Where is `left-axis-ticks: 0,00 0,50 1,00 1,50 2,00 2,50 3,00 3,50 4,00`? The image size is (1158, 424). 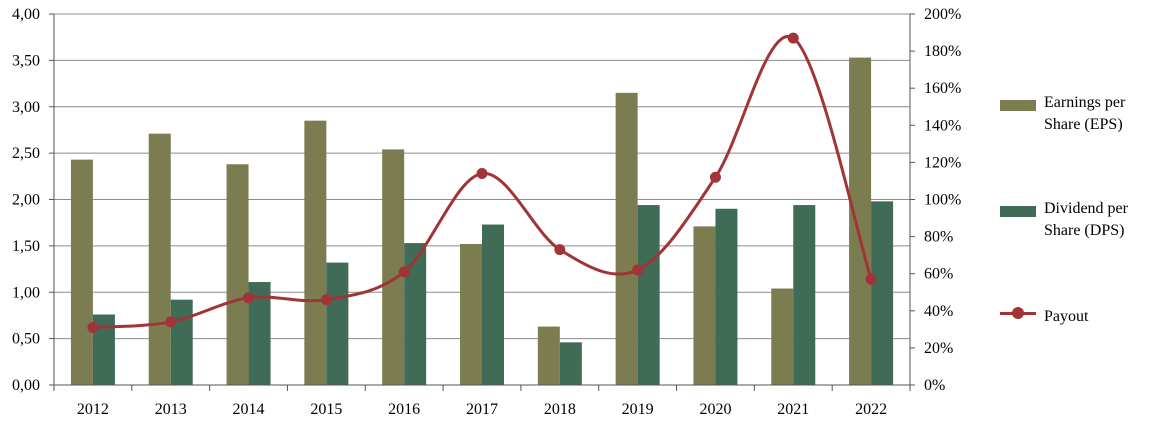 left-axis-ticks: 0,00 0,50 1,00 1,50 2,00 2,50 3,00 3,50 4,00 is located at coordinates (33, 200).